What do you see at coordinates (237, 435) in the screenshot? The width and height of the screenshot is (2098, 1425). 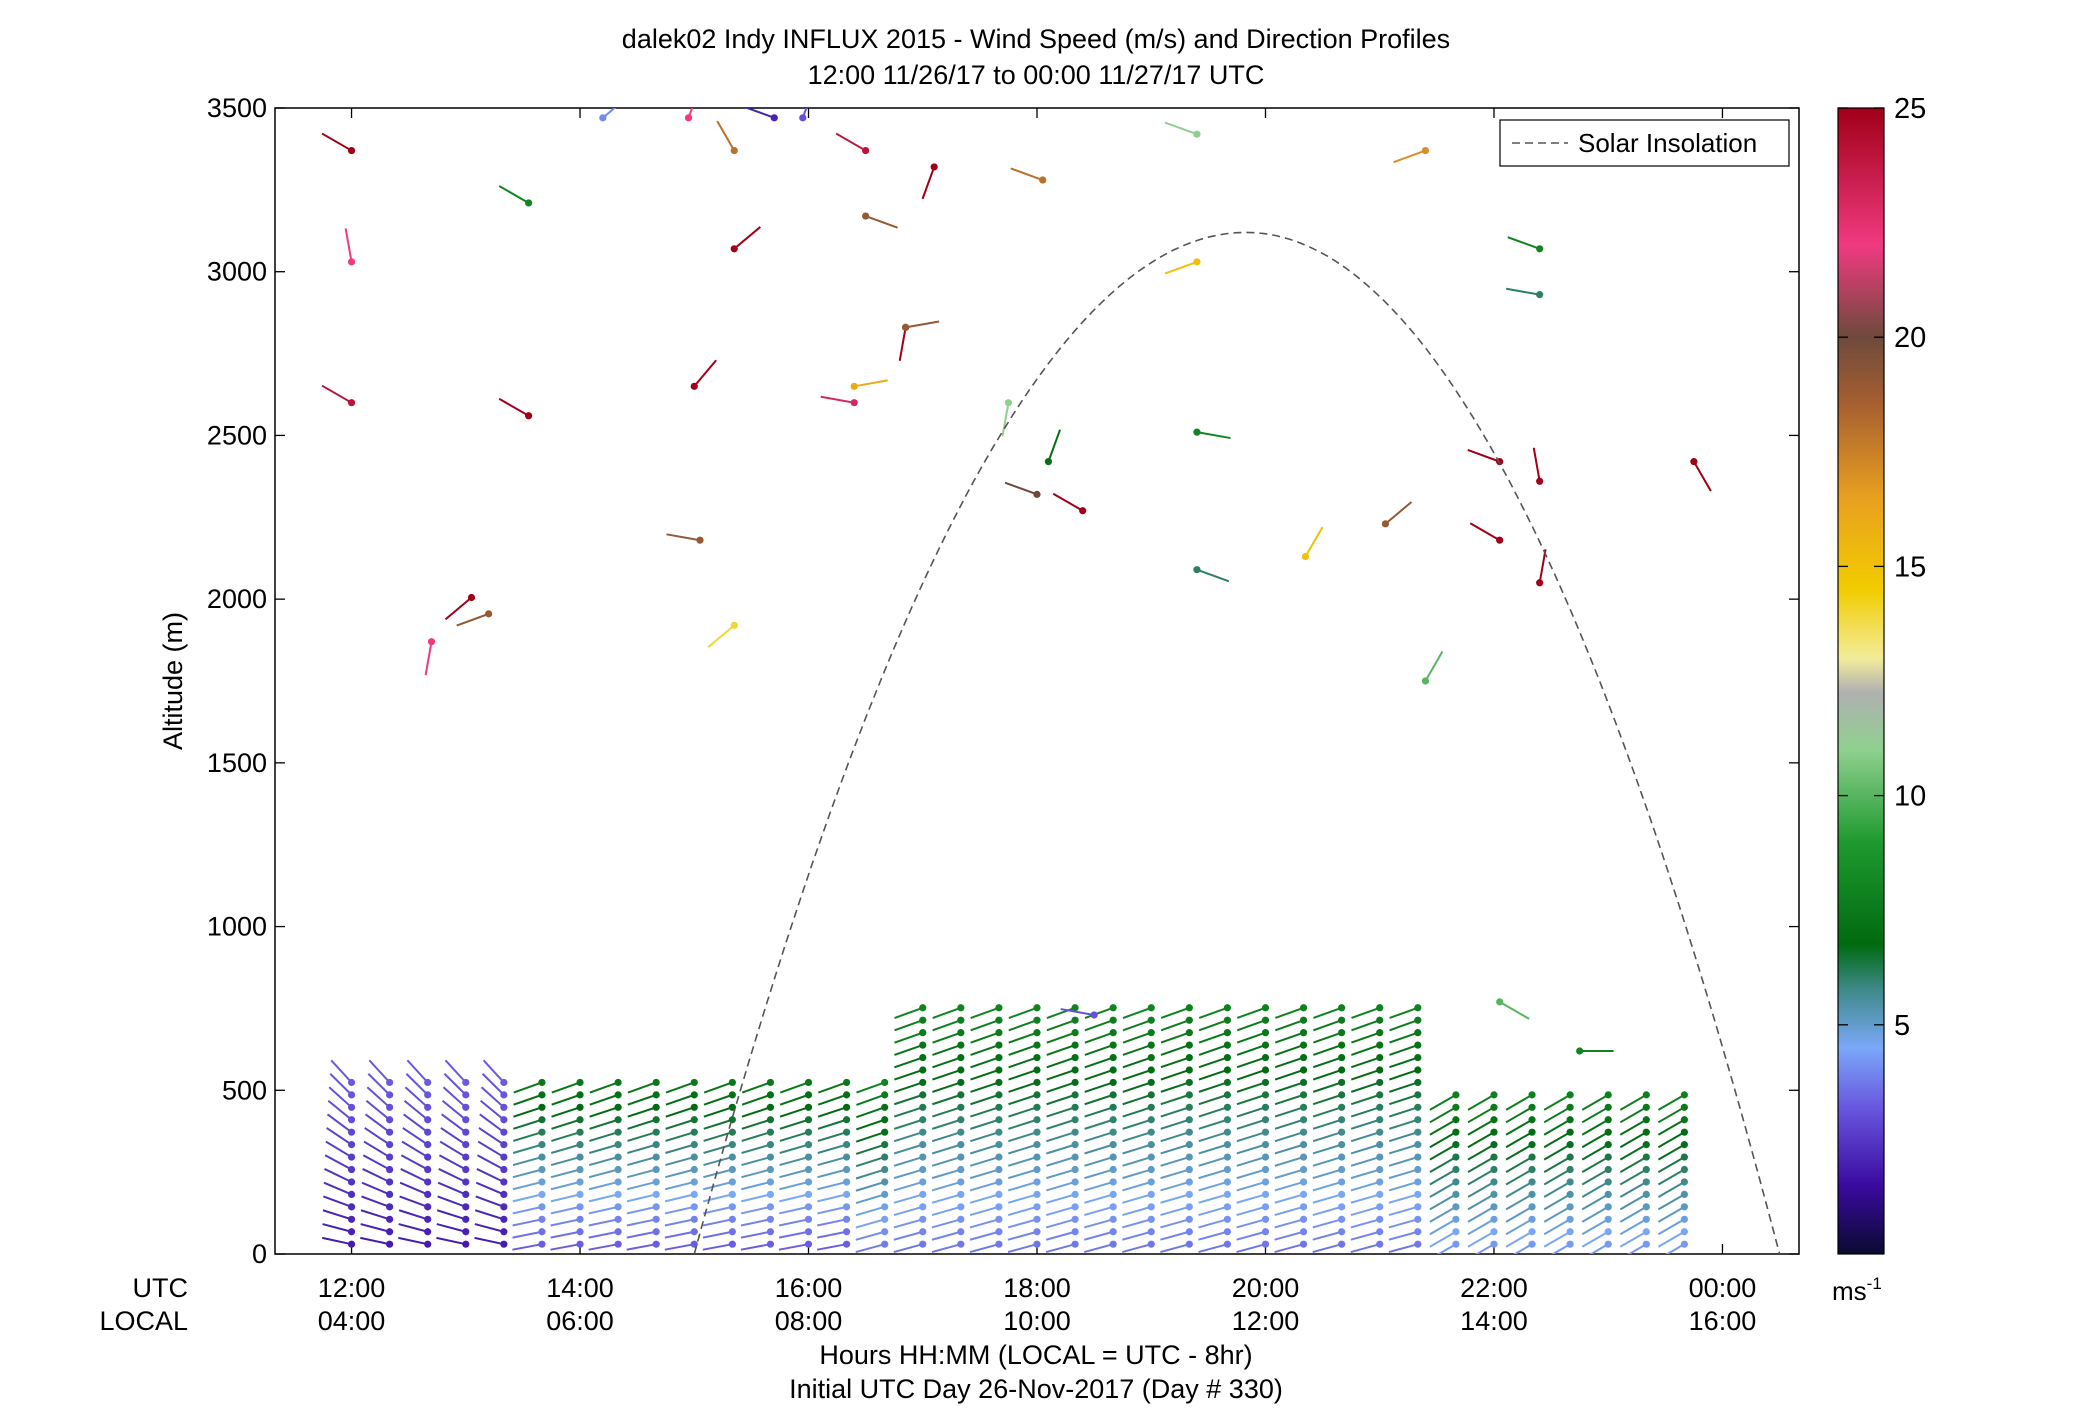 I see `y-tick-label: 2500` at bounding box center [237, 435].